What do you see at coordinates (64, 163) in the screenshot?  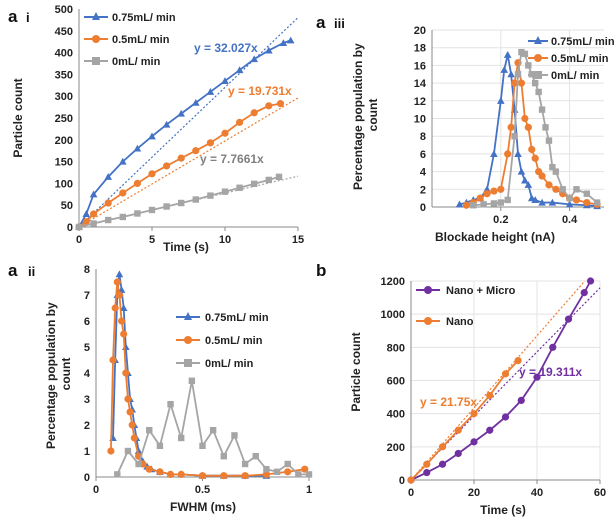 I see `y-tick-label: 150` at bounding box center [64, 163].